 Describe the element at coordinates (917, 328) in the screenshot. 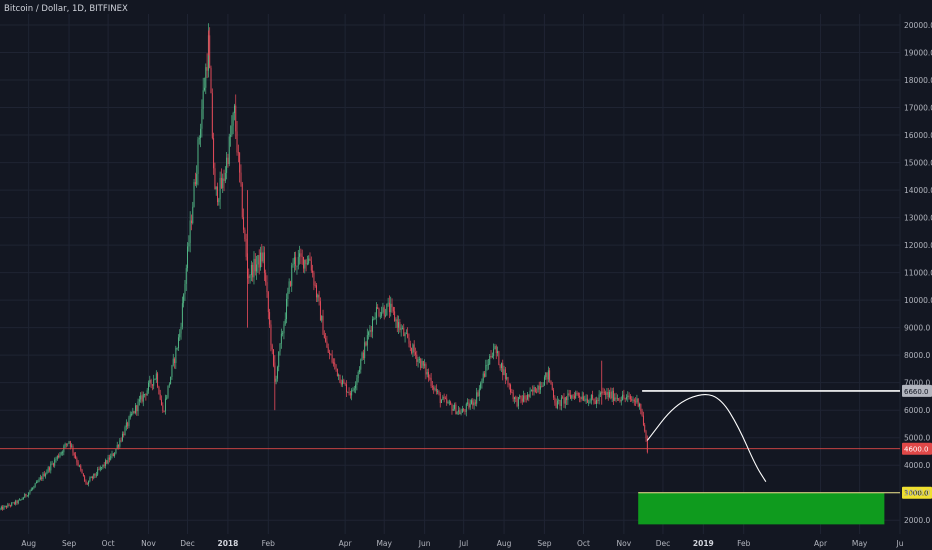

I see `y-tick-label: 9000.0` at that location.